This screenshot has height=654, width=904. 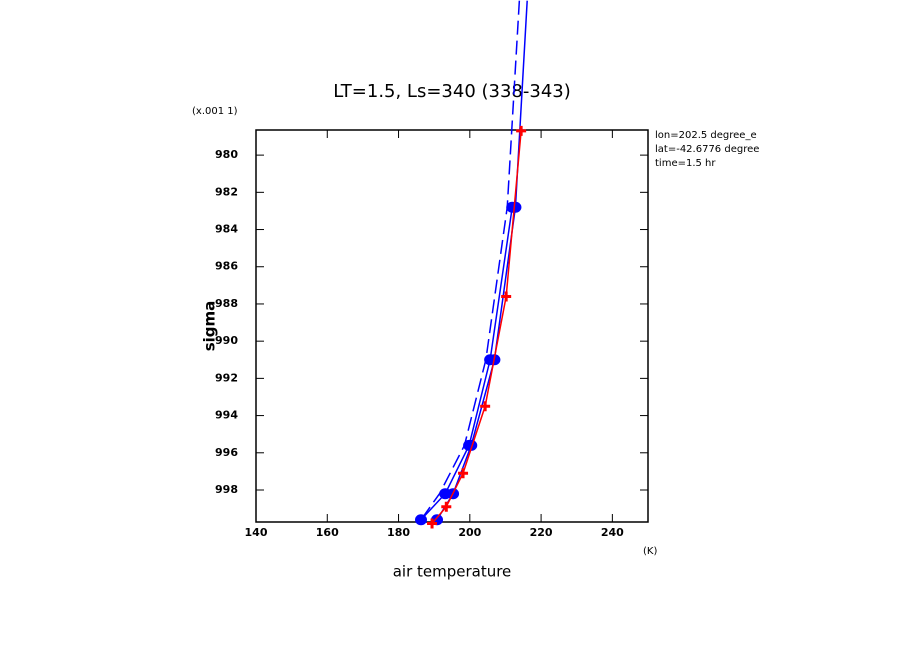 What do you see at coordinates (226, 377) in the screenshot?
I see `y-tick-label: 992` at bounding box center [226, 377].